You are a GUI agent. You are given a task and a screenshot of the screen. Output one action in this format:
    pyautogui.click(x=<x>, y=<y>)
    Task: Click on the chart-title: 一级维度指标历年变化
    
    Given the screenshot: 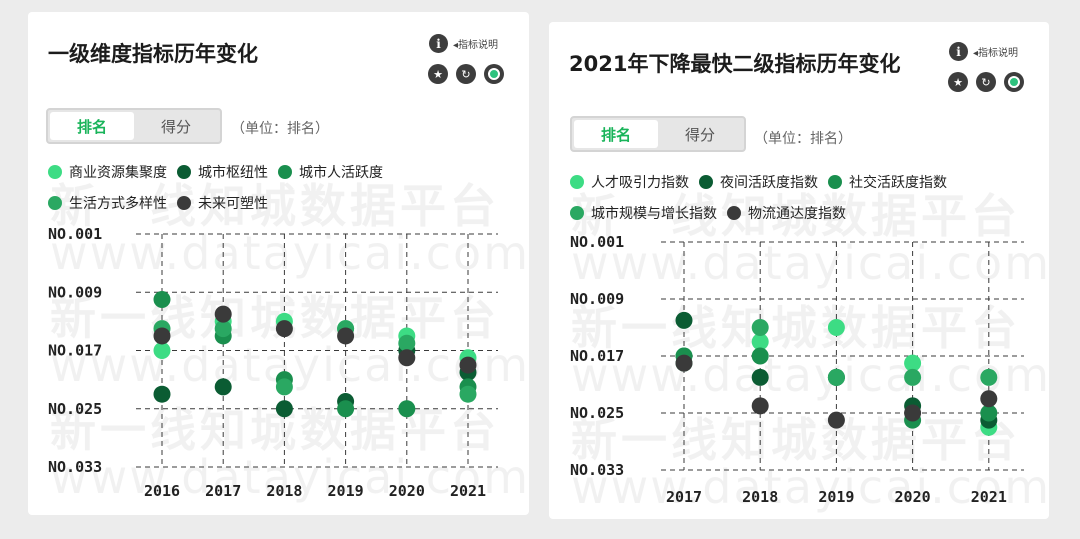 What is the action you would take?
    pyautogui.click(x=153, y=54)
    